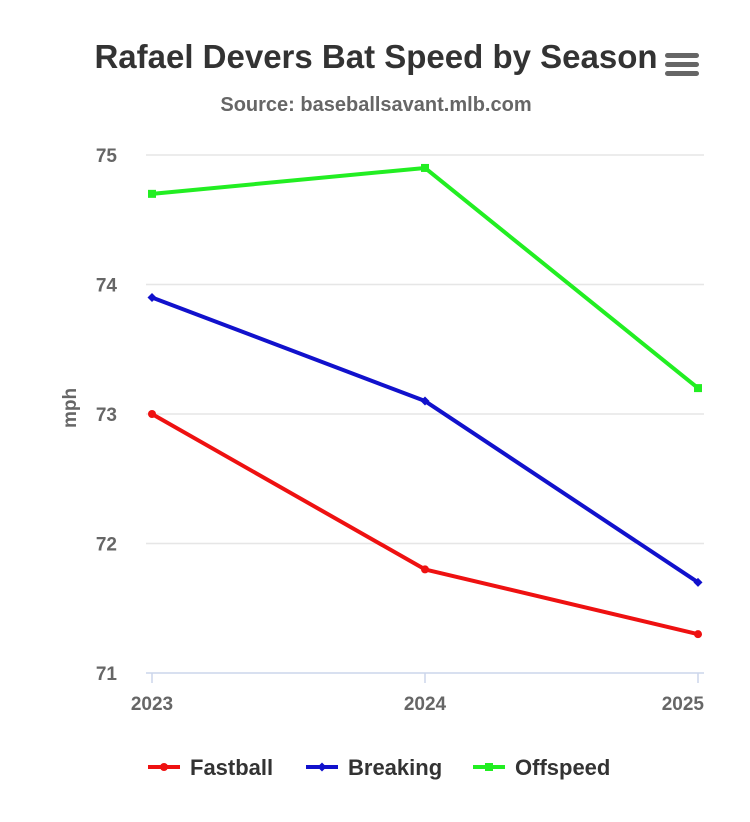 The width and height of the screenshot is (750, 822). I want to click on legend-item-offspeed: Offspeed, so click(541, 767).